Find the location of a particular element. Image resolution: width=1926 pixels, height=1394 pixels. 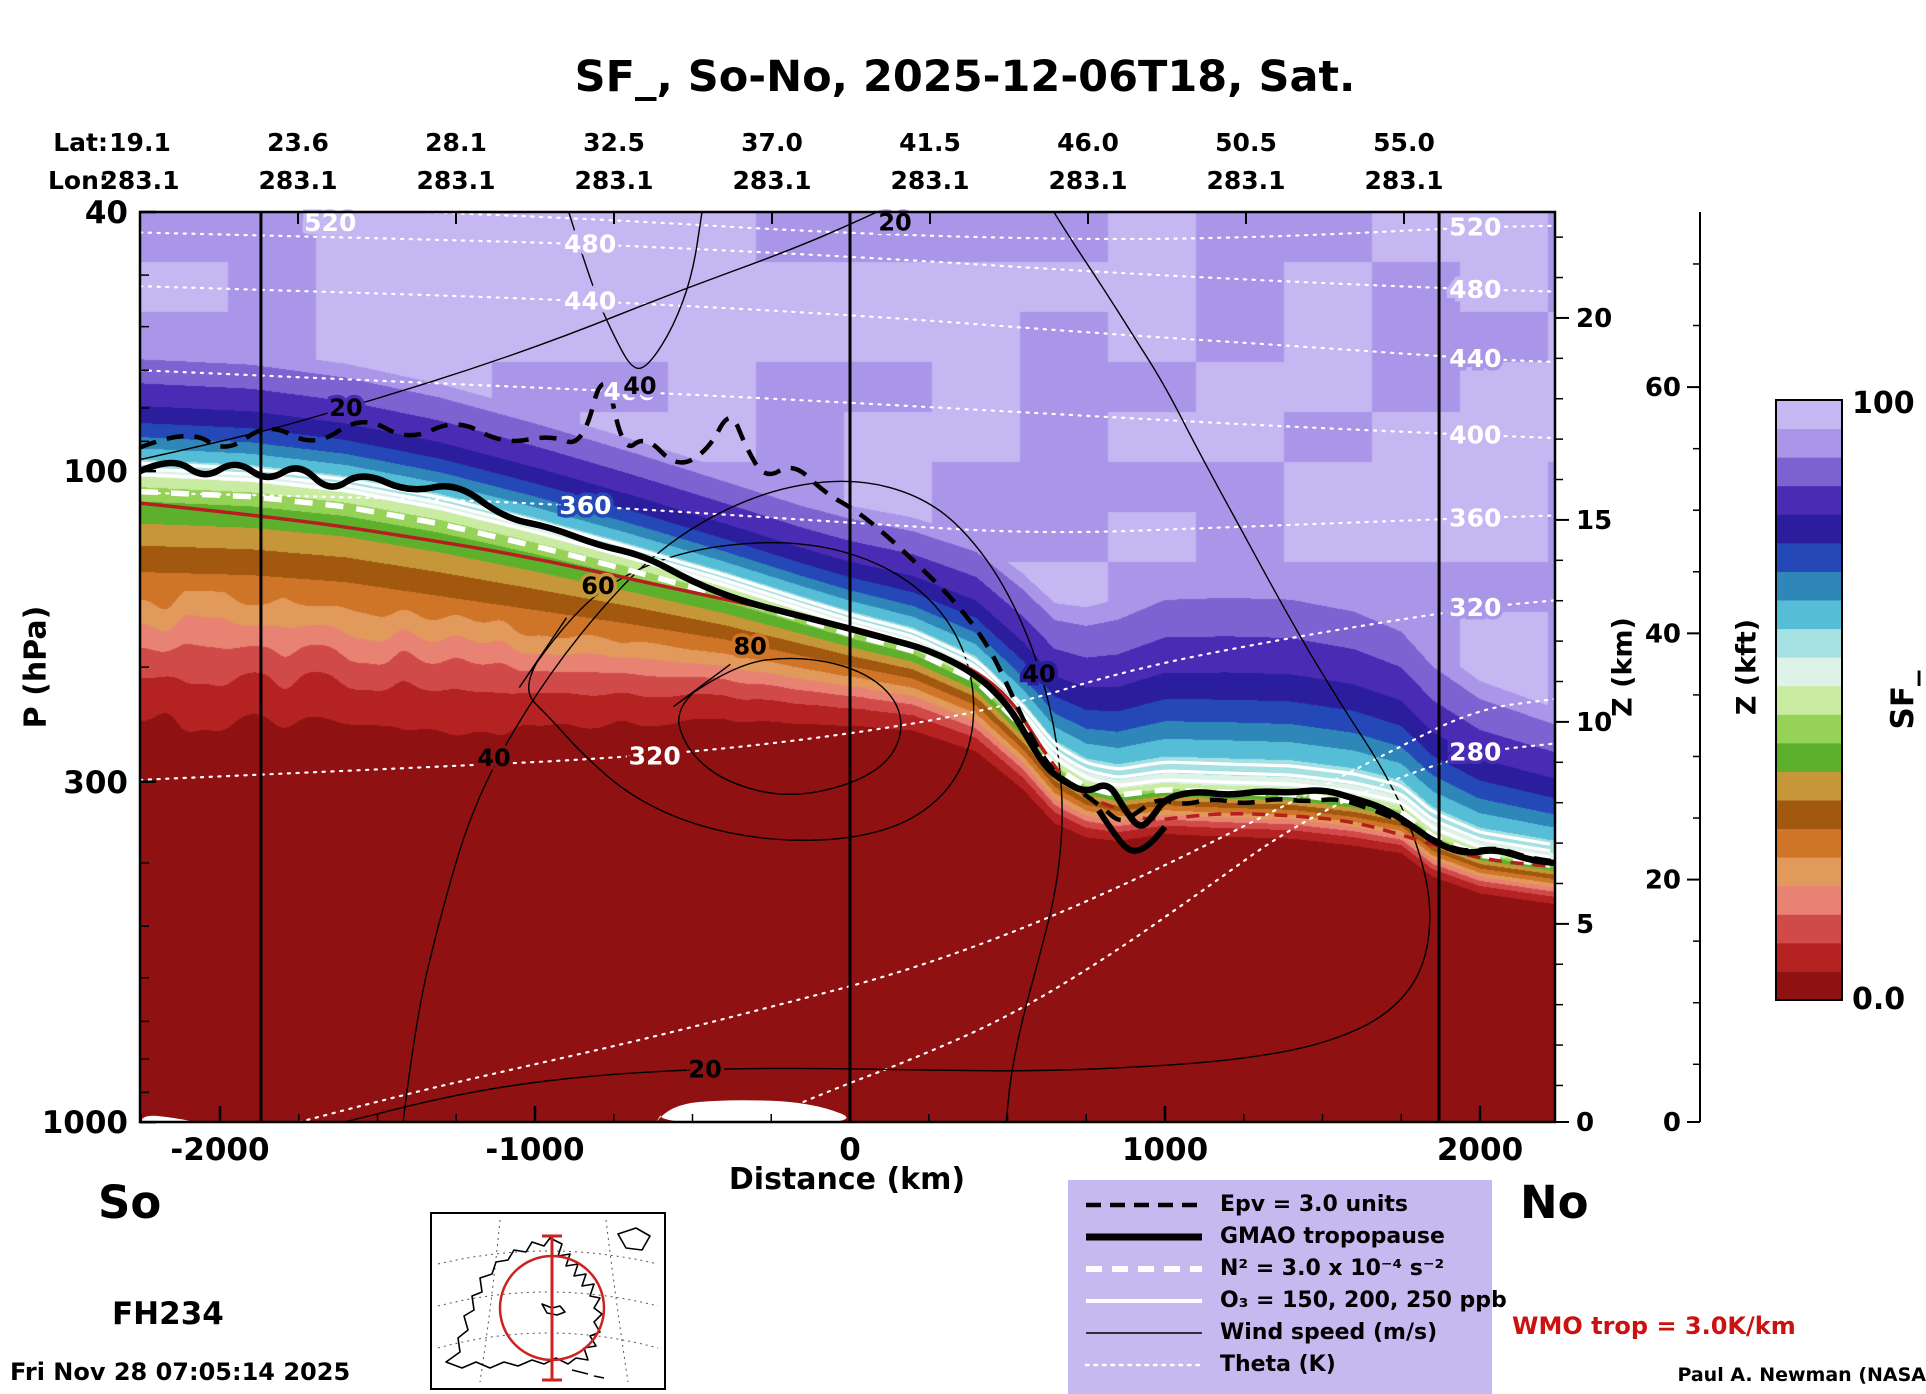

axis-tick-label: 100 is located at coordinates (95, 472).